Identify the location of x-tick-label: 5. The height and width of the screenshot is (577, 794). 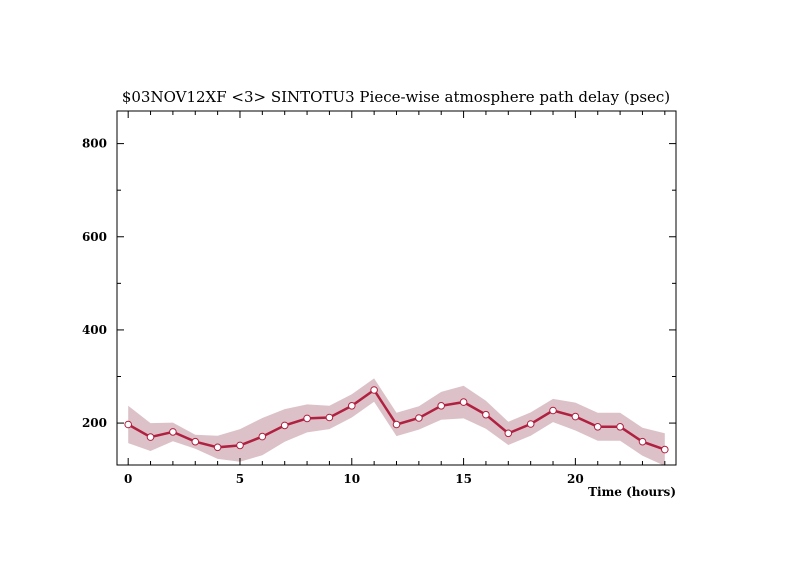
(240, 479).